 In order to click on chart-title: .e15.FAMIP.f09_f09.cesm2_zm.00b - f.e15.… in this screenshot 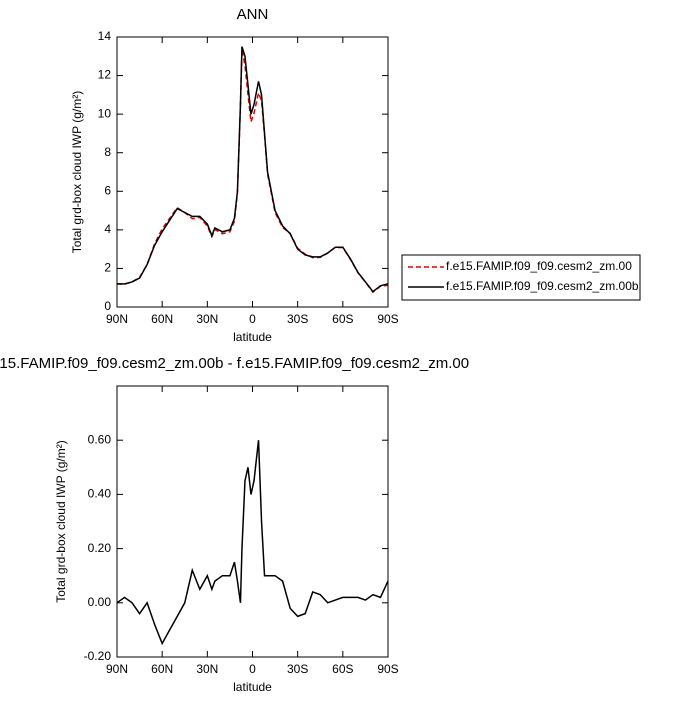, I will do `click(234, 363)`.